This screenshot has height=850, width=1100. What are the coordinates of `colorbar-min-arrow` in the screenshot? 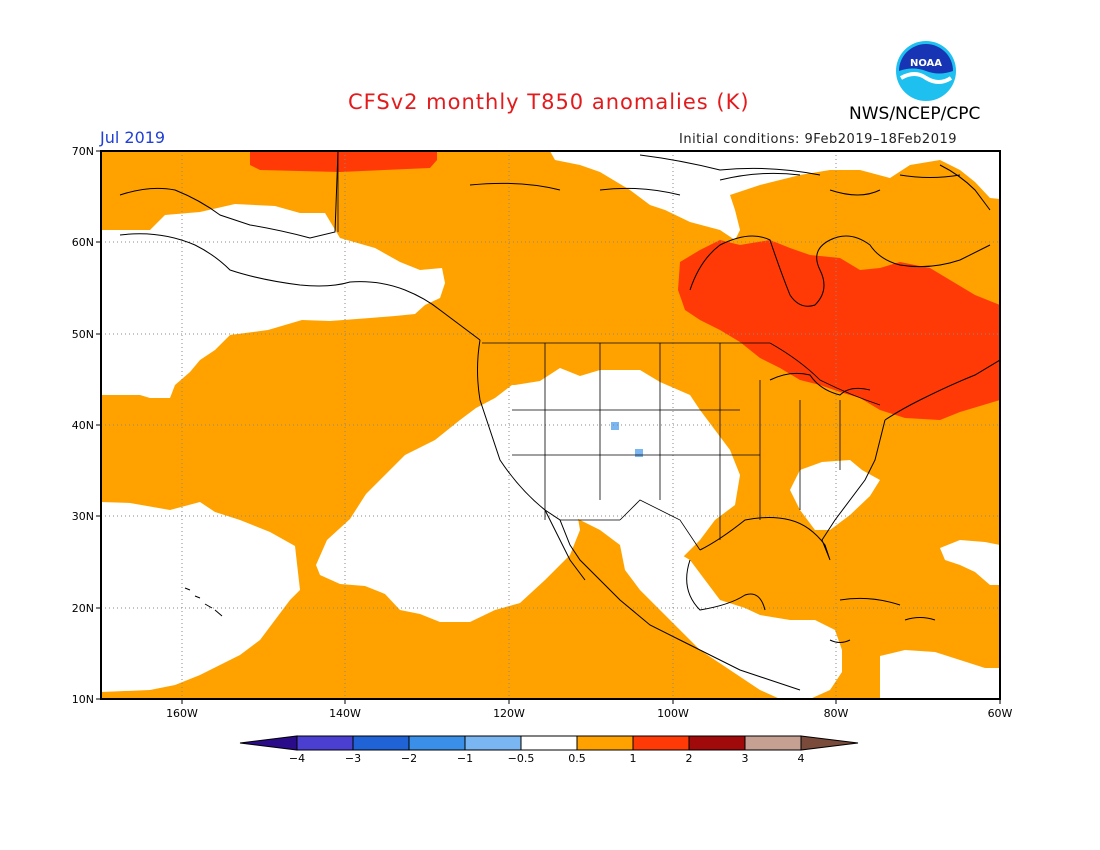 It's located at (268, 743).